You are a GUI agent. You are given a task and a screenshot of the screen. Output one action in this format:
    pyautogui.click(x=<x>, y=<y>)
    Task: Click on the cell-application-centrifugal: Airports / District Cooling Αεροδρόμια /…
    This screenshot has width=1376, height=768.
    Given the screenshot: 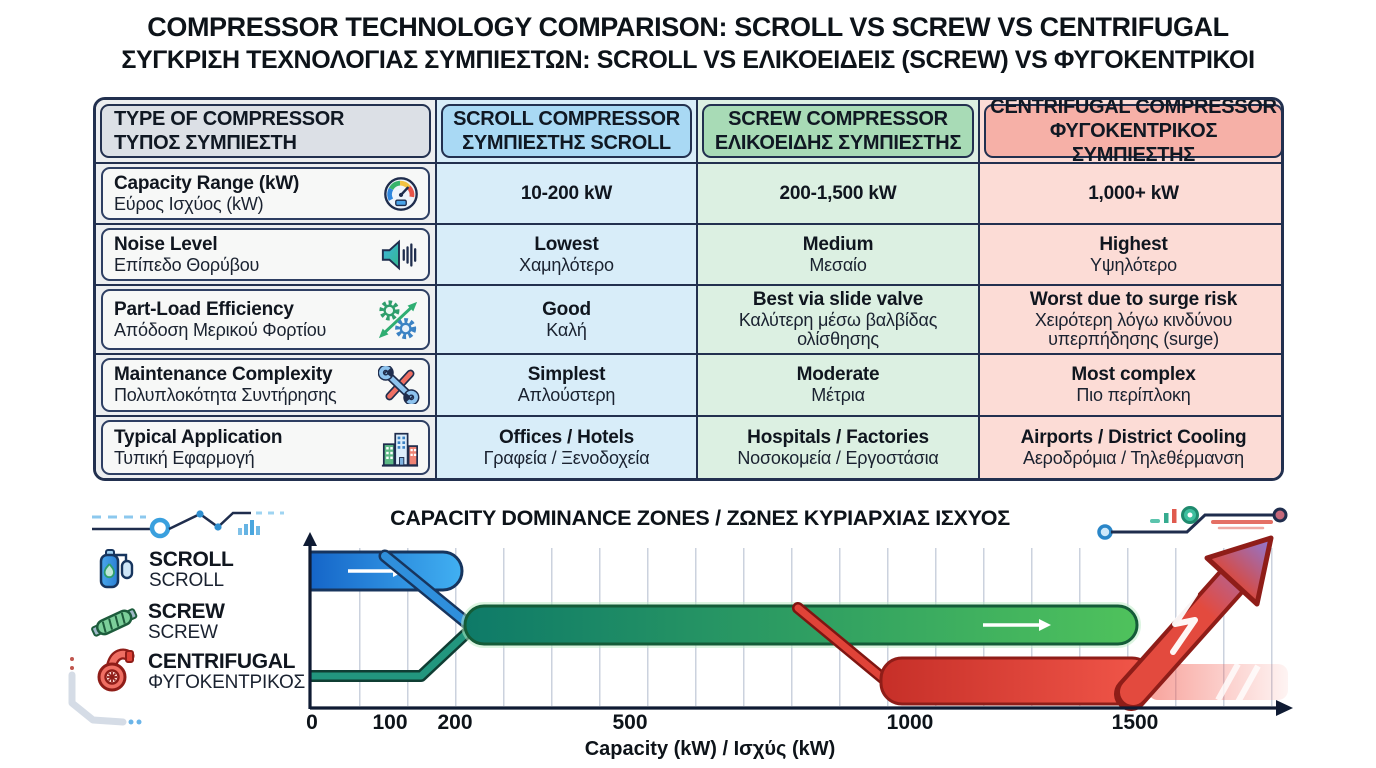 What is the action you would take?
    pyautogui.click(x=1130, y=447)
    